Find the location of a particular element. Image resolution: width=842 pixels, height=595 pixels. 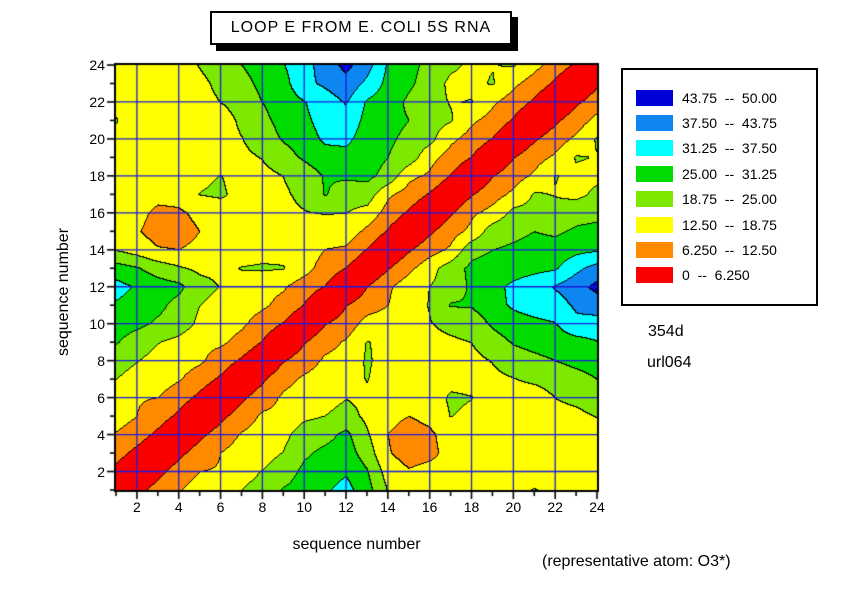

legend-row: 43.75 -- 50.00 is located at coordinates (719, 97).